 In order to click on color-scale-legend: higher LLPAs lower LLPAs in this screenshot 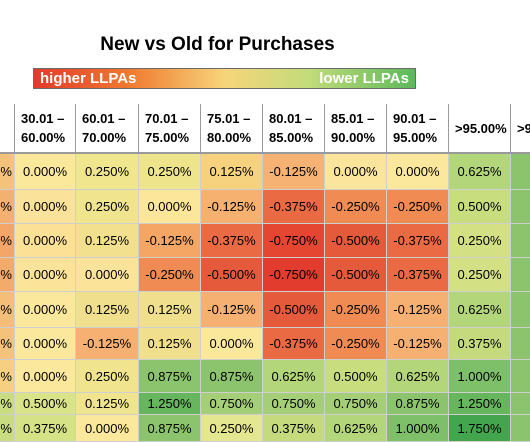, I will do `click(224, 78)`.